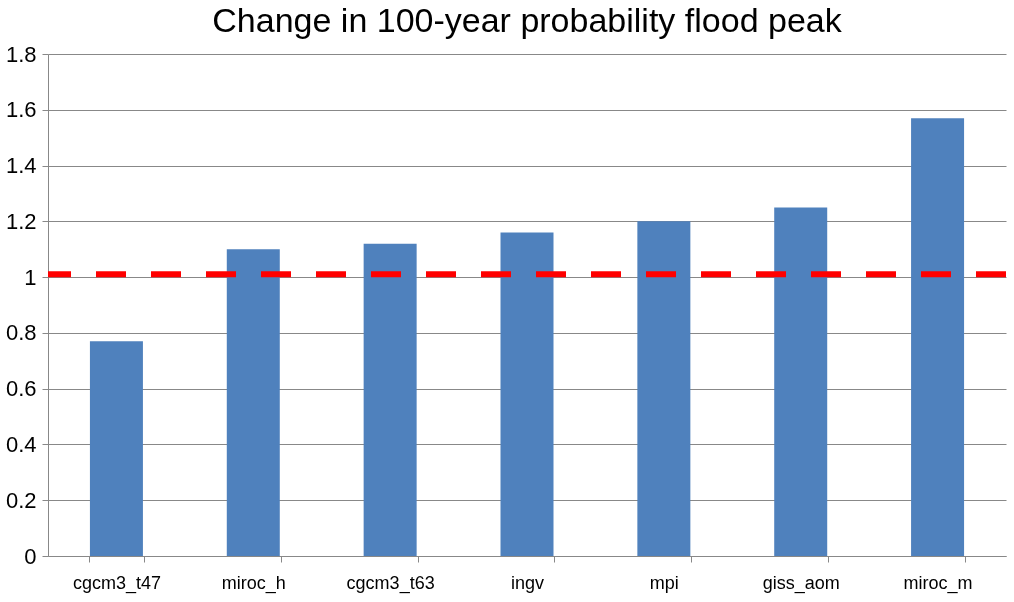 This screenshot has height=602, width=1014. I want to click on x-tick-label: miroc_h, so click(253, 583).